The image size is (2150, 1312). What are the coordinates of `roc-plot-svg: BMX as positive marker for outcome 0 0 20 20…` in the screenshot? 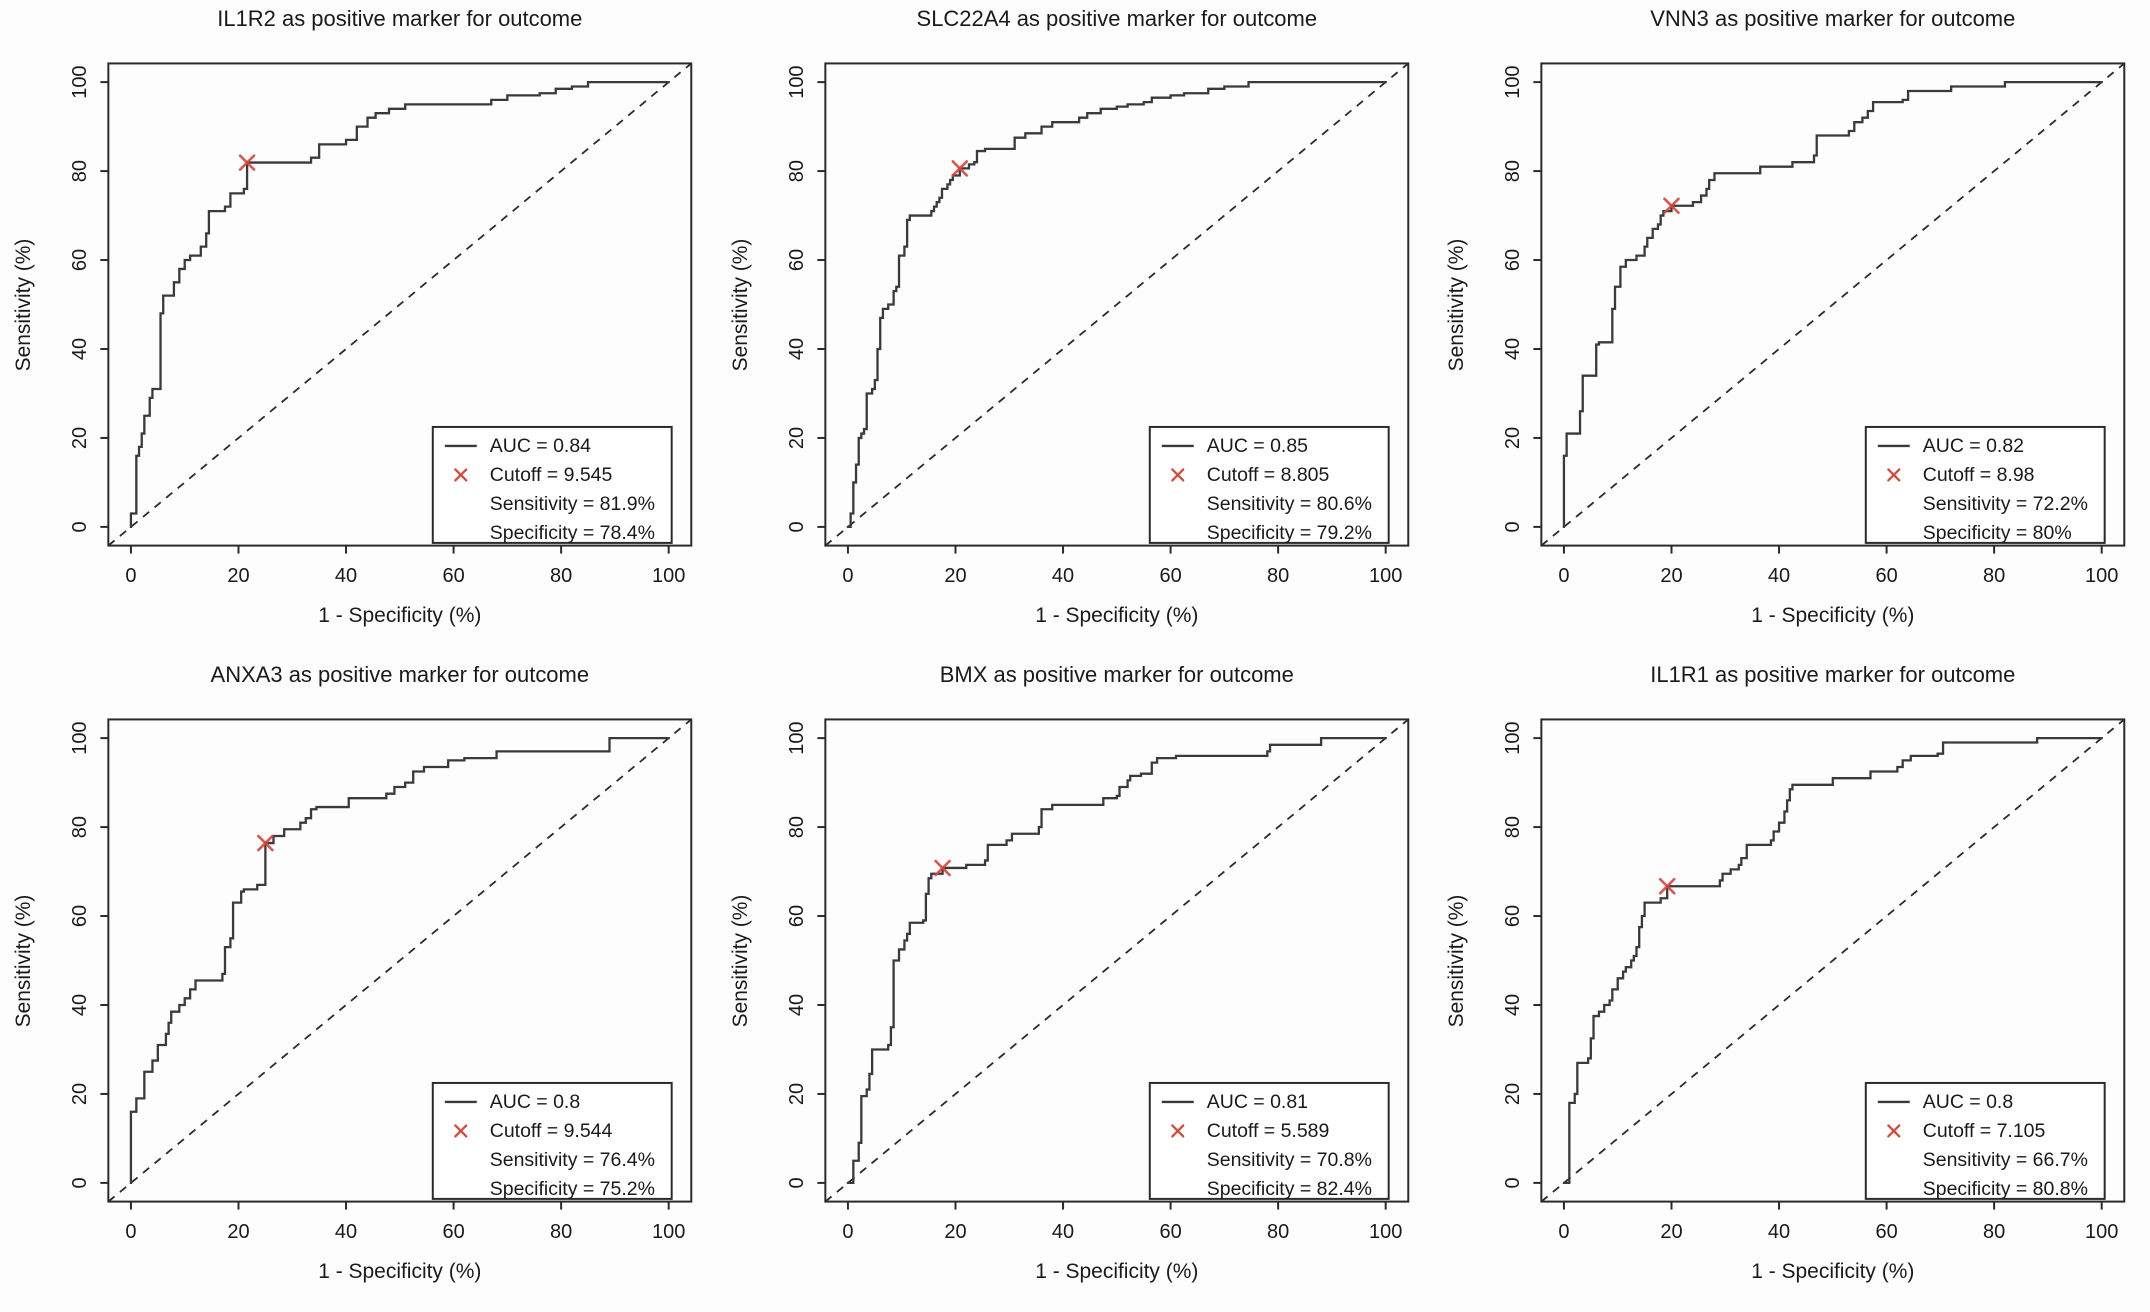 It's located at (1069, 972).